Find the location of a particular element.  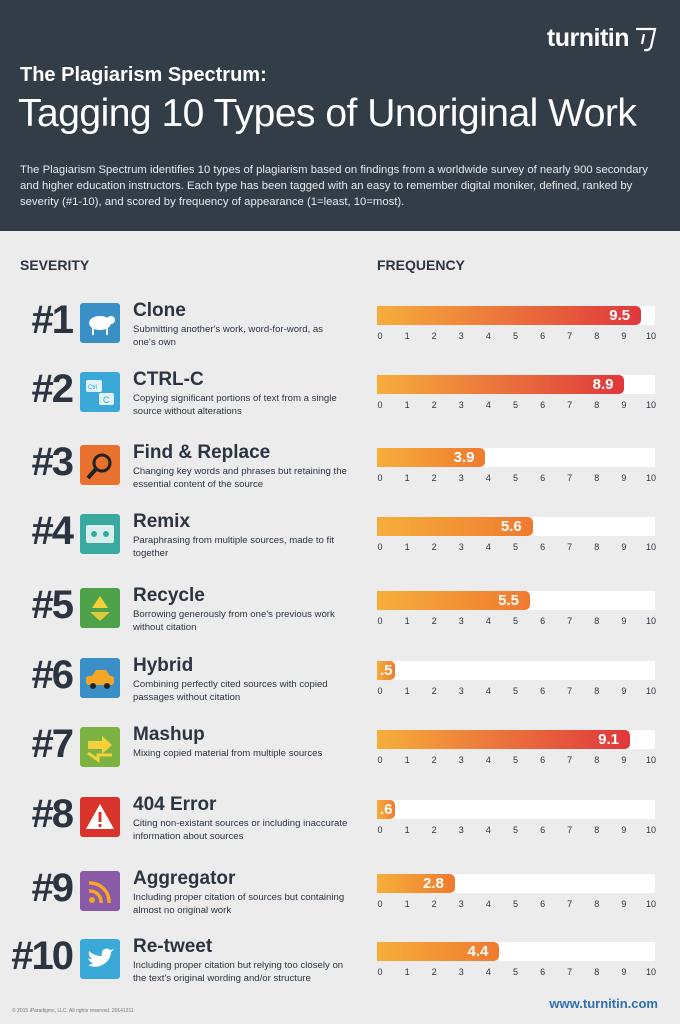

rank-label: #1 is located at coordinates (53, 320).